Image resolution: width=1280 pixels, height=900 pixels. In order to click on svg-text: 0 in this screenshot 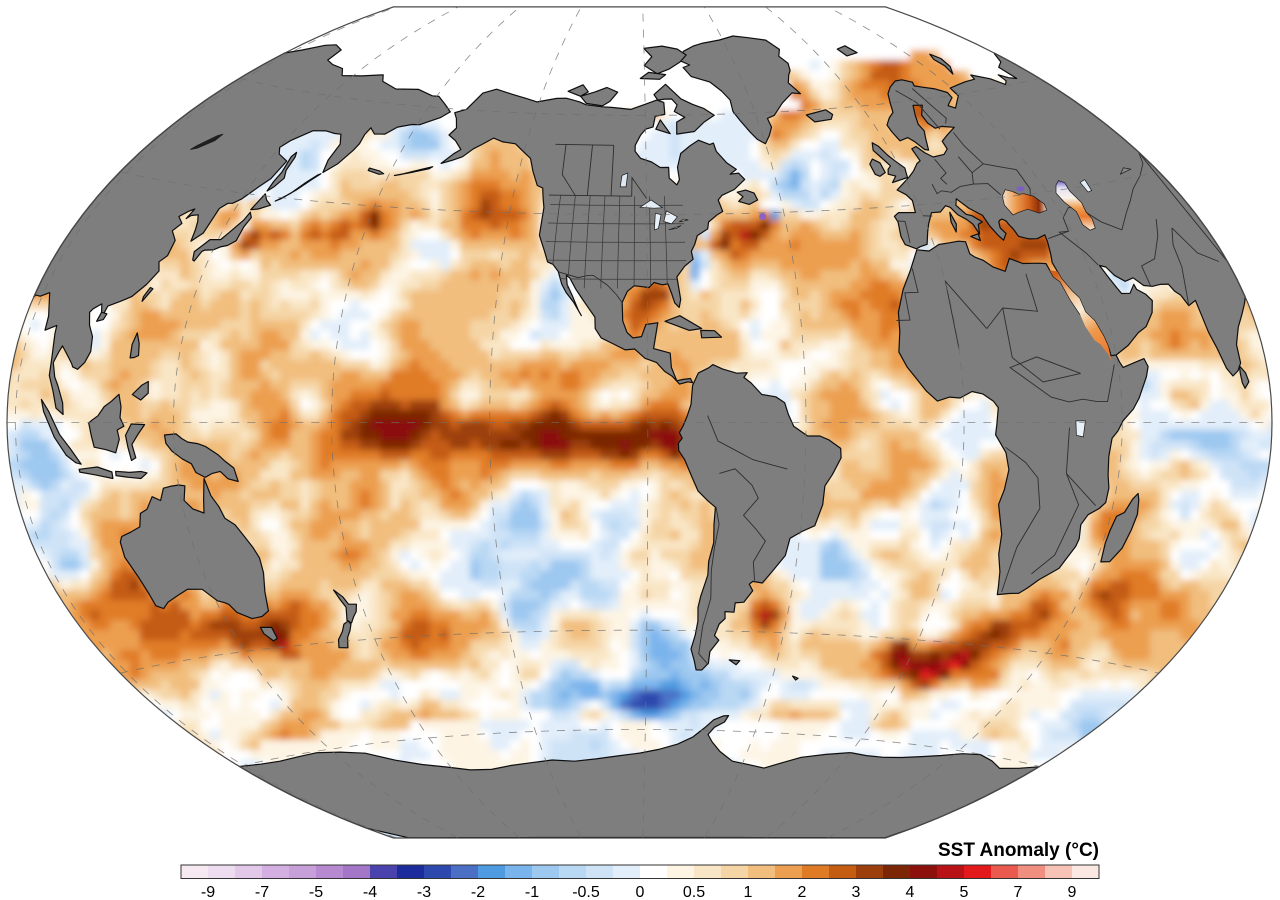, I will do `click(640, 892)`.